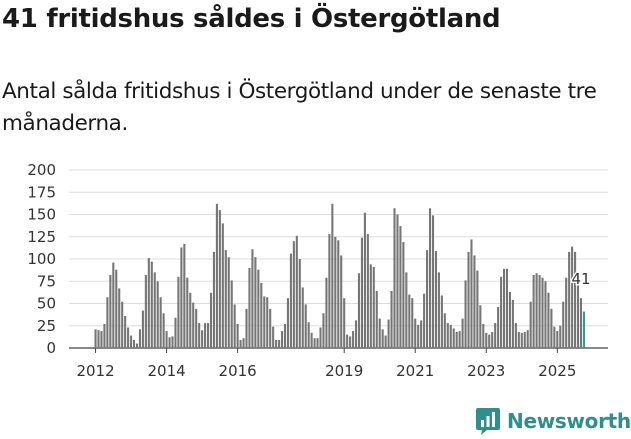  I want to click on annotation: 41, so click(581, 279).